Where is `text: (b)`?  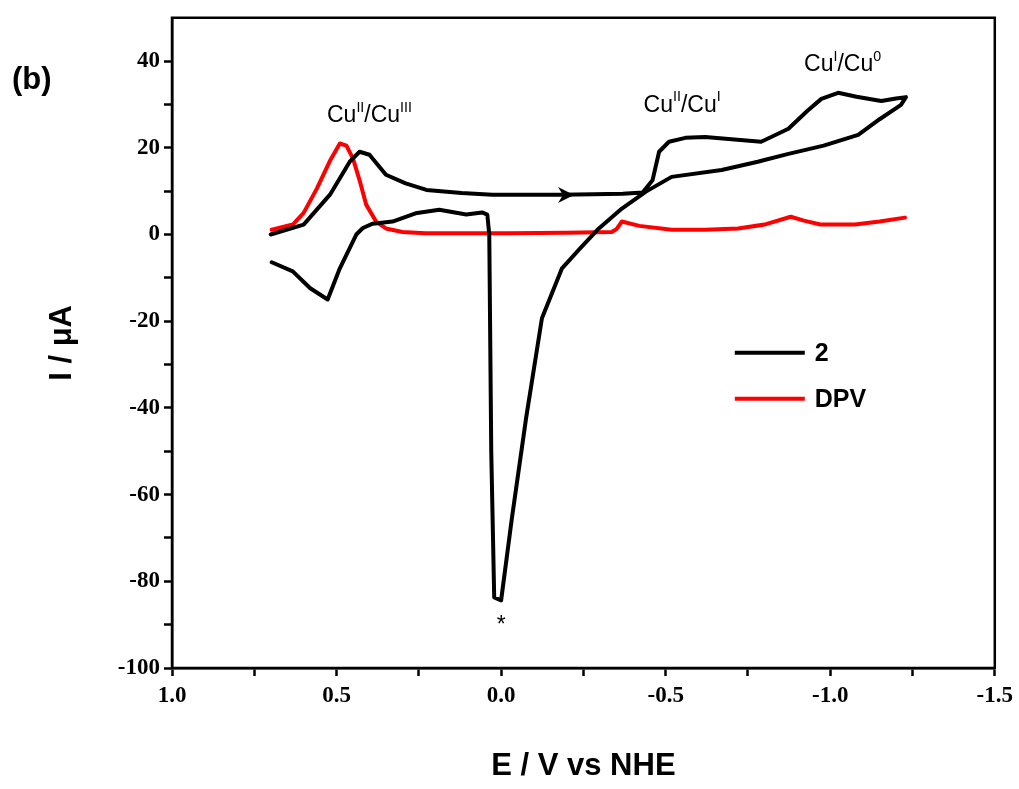
text: (b) is located at coordinates (32, 78).